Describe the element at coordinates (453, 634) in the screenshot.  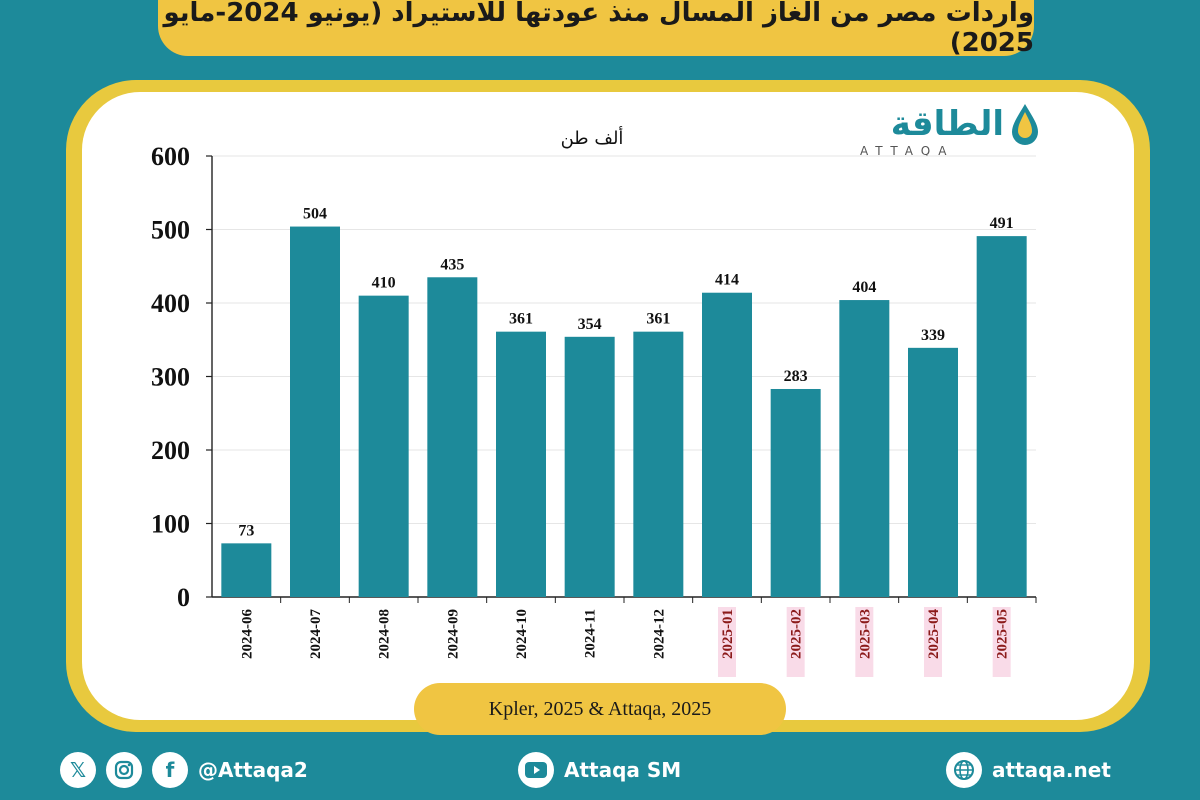
I see `x-tick-label: 2024-09` at that location.